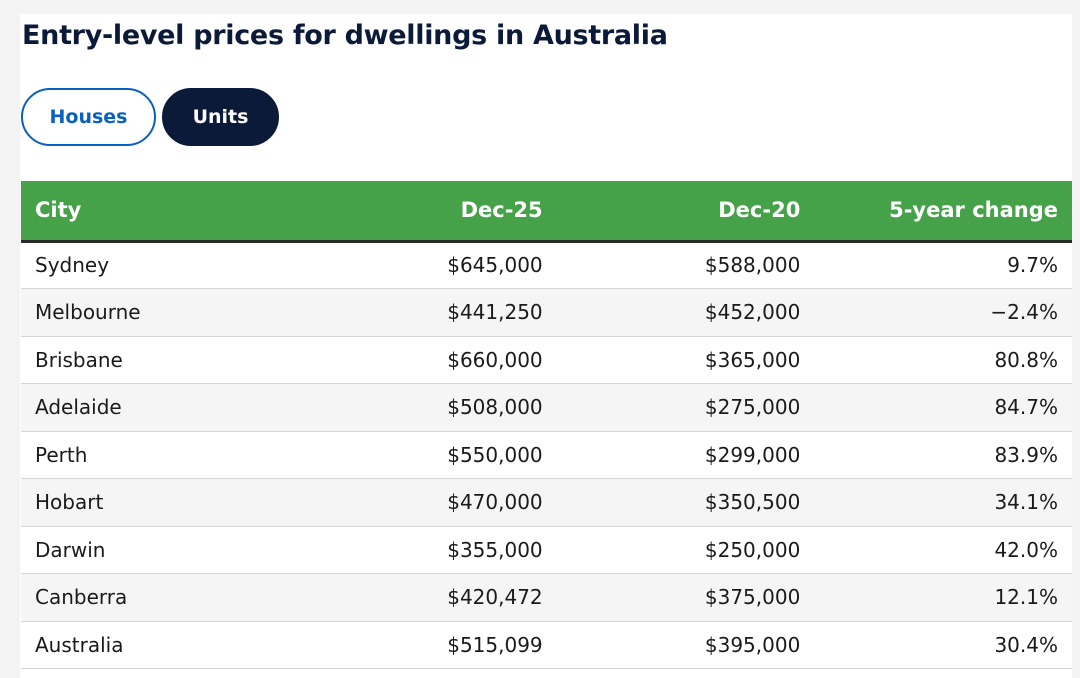 Image resolution: width=1080 pixels, height=678 pixels. I want to click on dec-20-cell: $452,000, so click(685, 312).